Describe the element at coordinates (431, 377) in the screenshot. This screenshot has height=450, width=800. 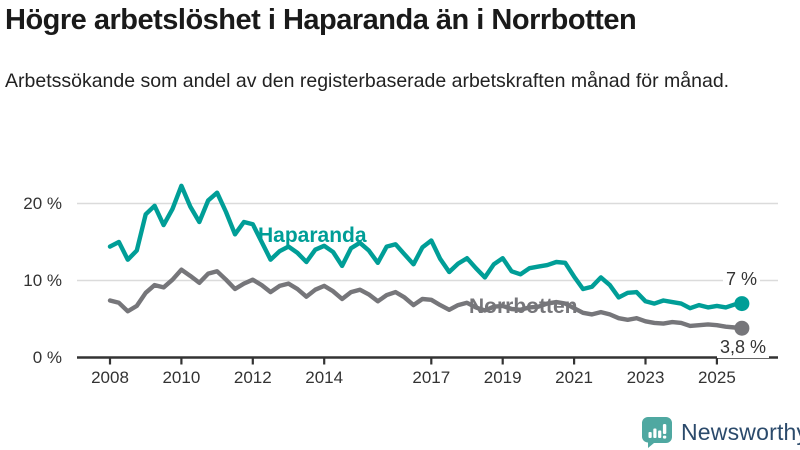
I see `x-tick-label: 2017` at that location.